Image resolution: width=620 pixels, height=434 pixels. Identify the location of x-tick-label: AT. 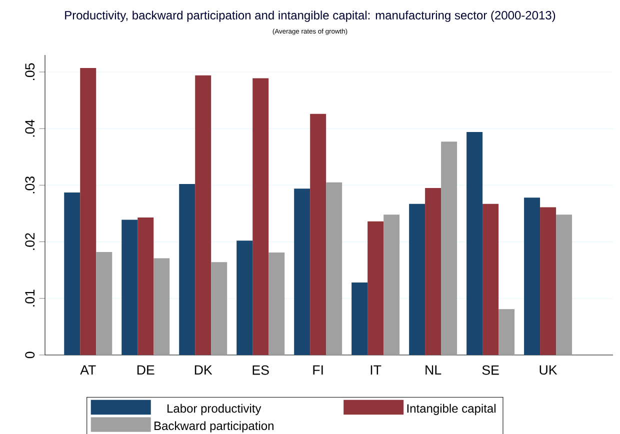
(88, 370).